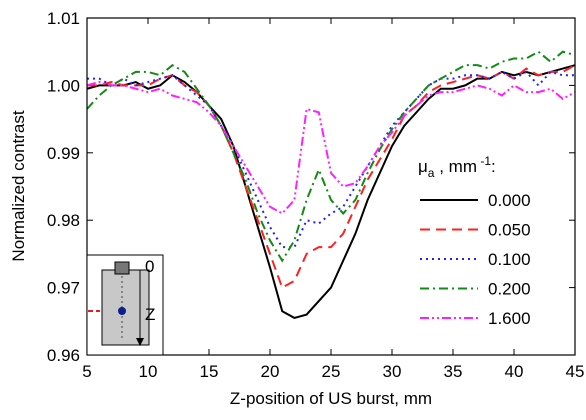  Describe the element at coordinates (149, 266) in the screenshot. I see `inset-label: 0` at that location.